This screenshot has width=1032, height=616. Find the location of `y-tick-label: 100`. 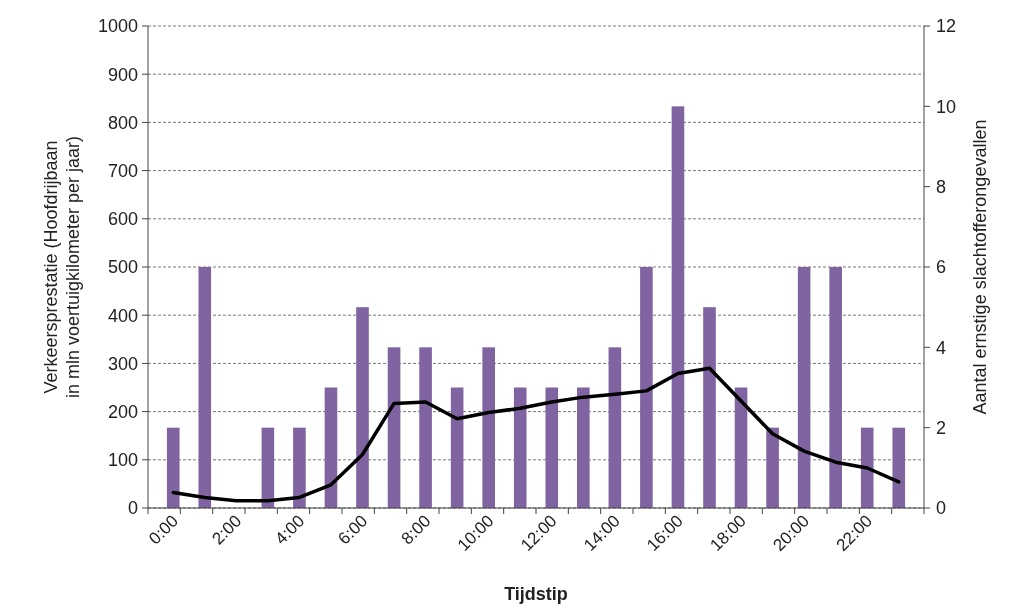

y-tick-label: 100 is located at coordinates (122, 460).